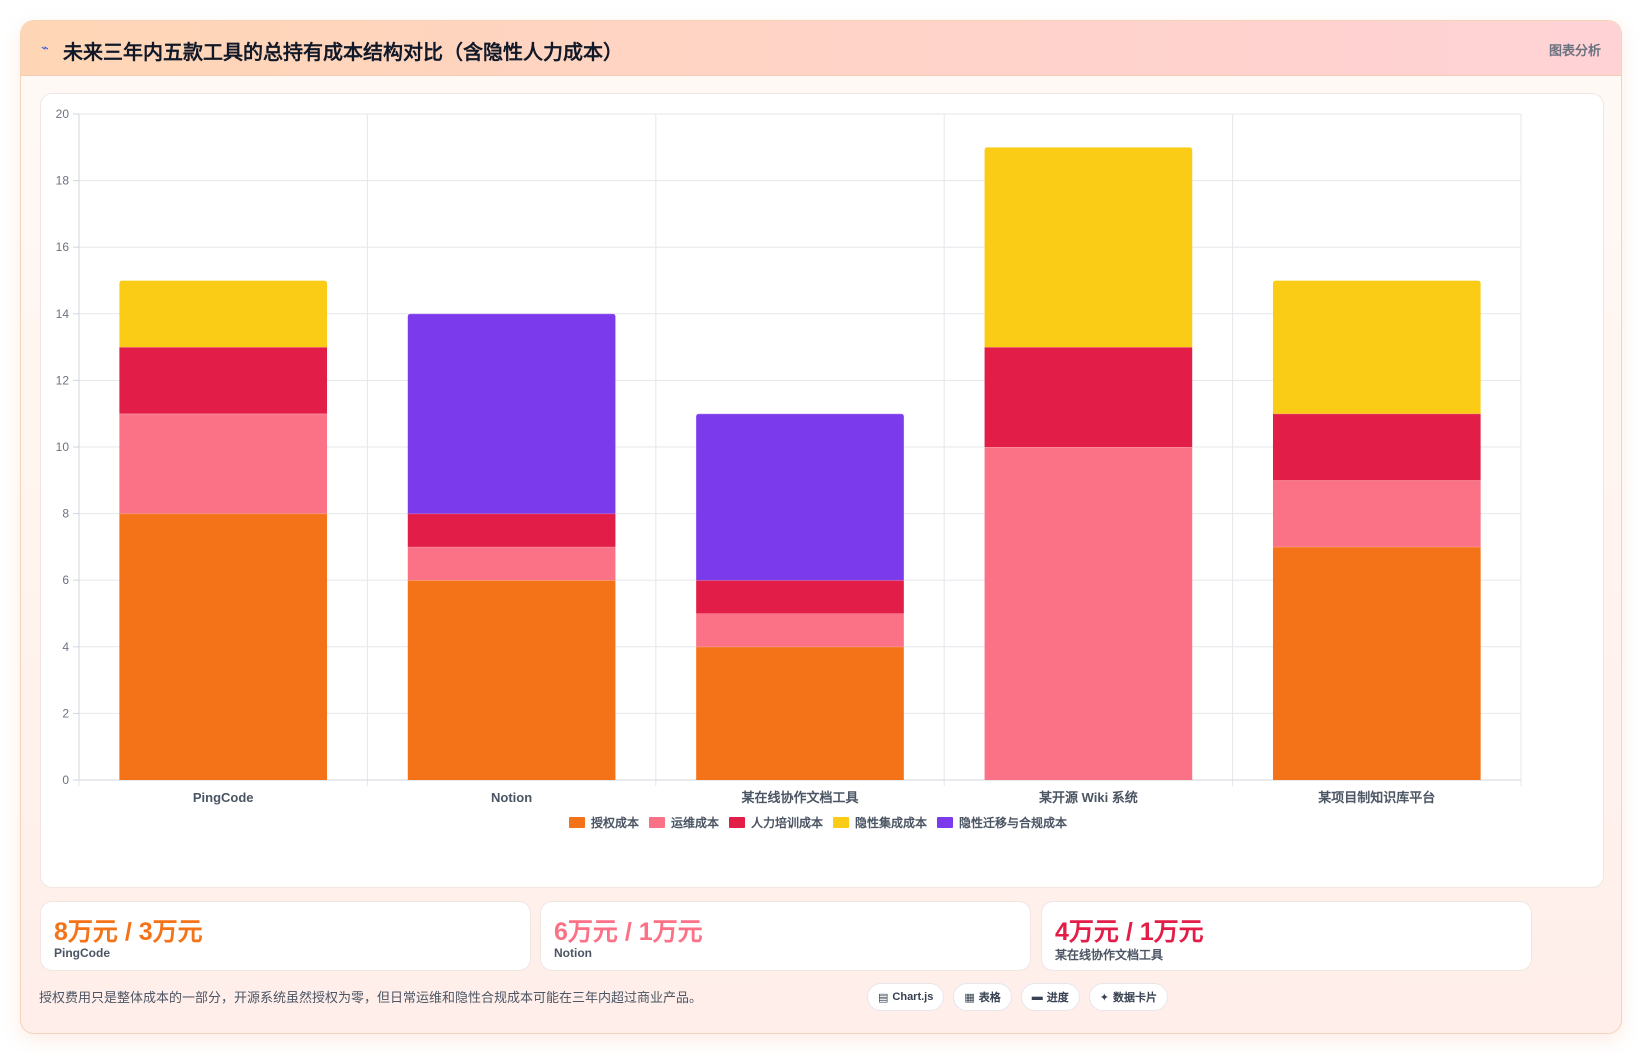 Image resolution: width=1642 pixels, height=1053 pixels. Describe the element at coordinates (65, 647) in the screenshot. I see `y-tick-label: 4` at that location.